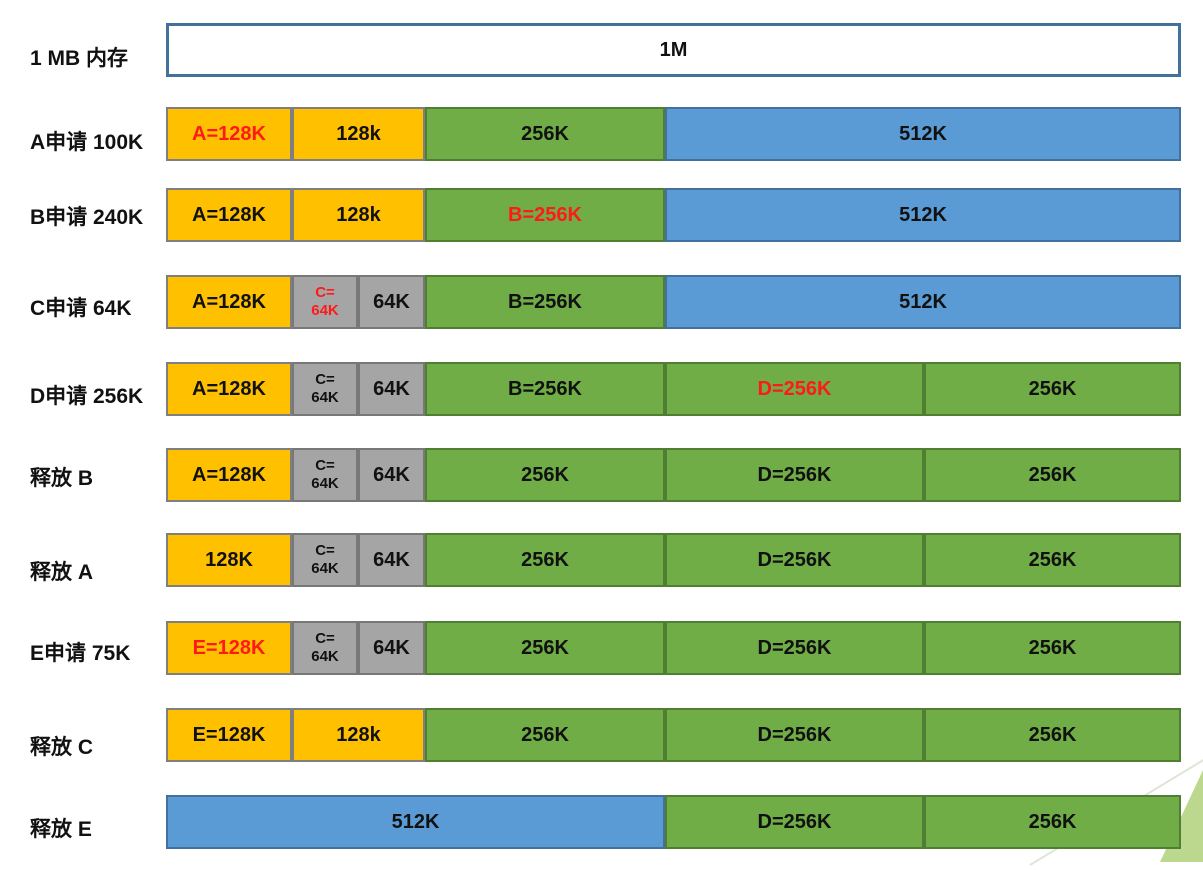 The height and width of the screenshot is (870, 1203). Describe the element at coordinates (80, 653) in the screenshot. I see `row-label: E申请 75K` at that location.